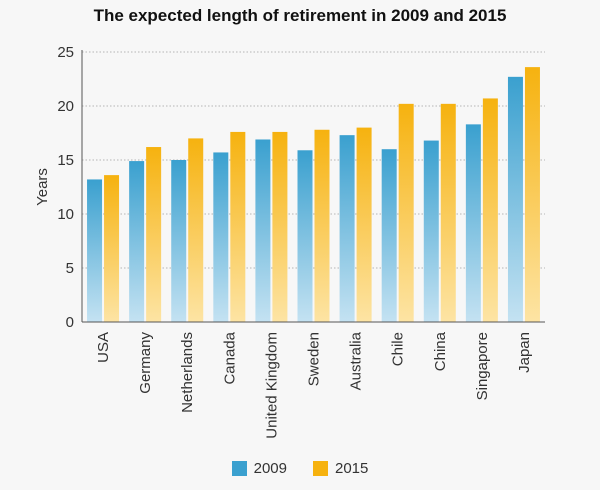 The height and width of the screenshot is (490, 600). What do you see at coordinates (406, 212) in the screenshot?
I see `bar-2015-chile` at bounding box center [406, 212].